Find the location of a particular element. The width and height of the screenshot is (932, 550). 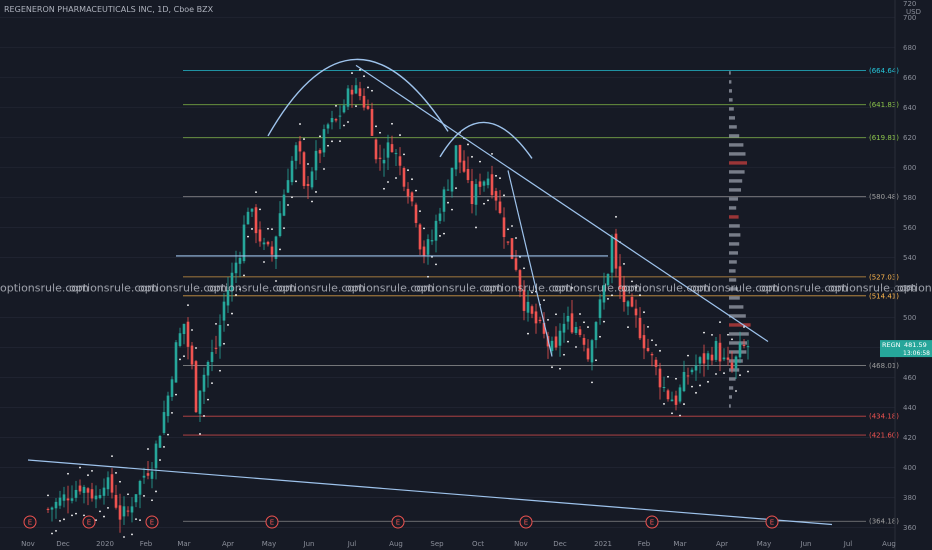

x-tick-1: Dec is located at coordinates (63, 544).